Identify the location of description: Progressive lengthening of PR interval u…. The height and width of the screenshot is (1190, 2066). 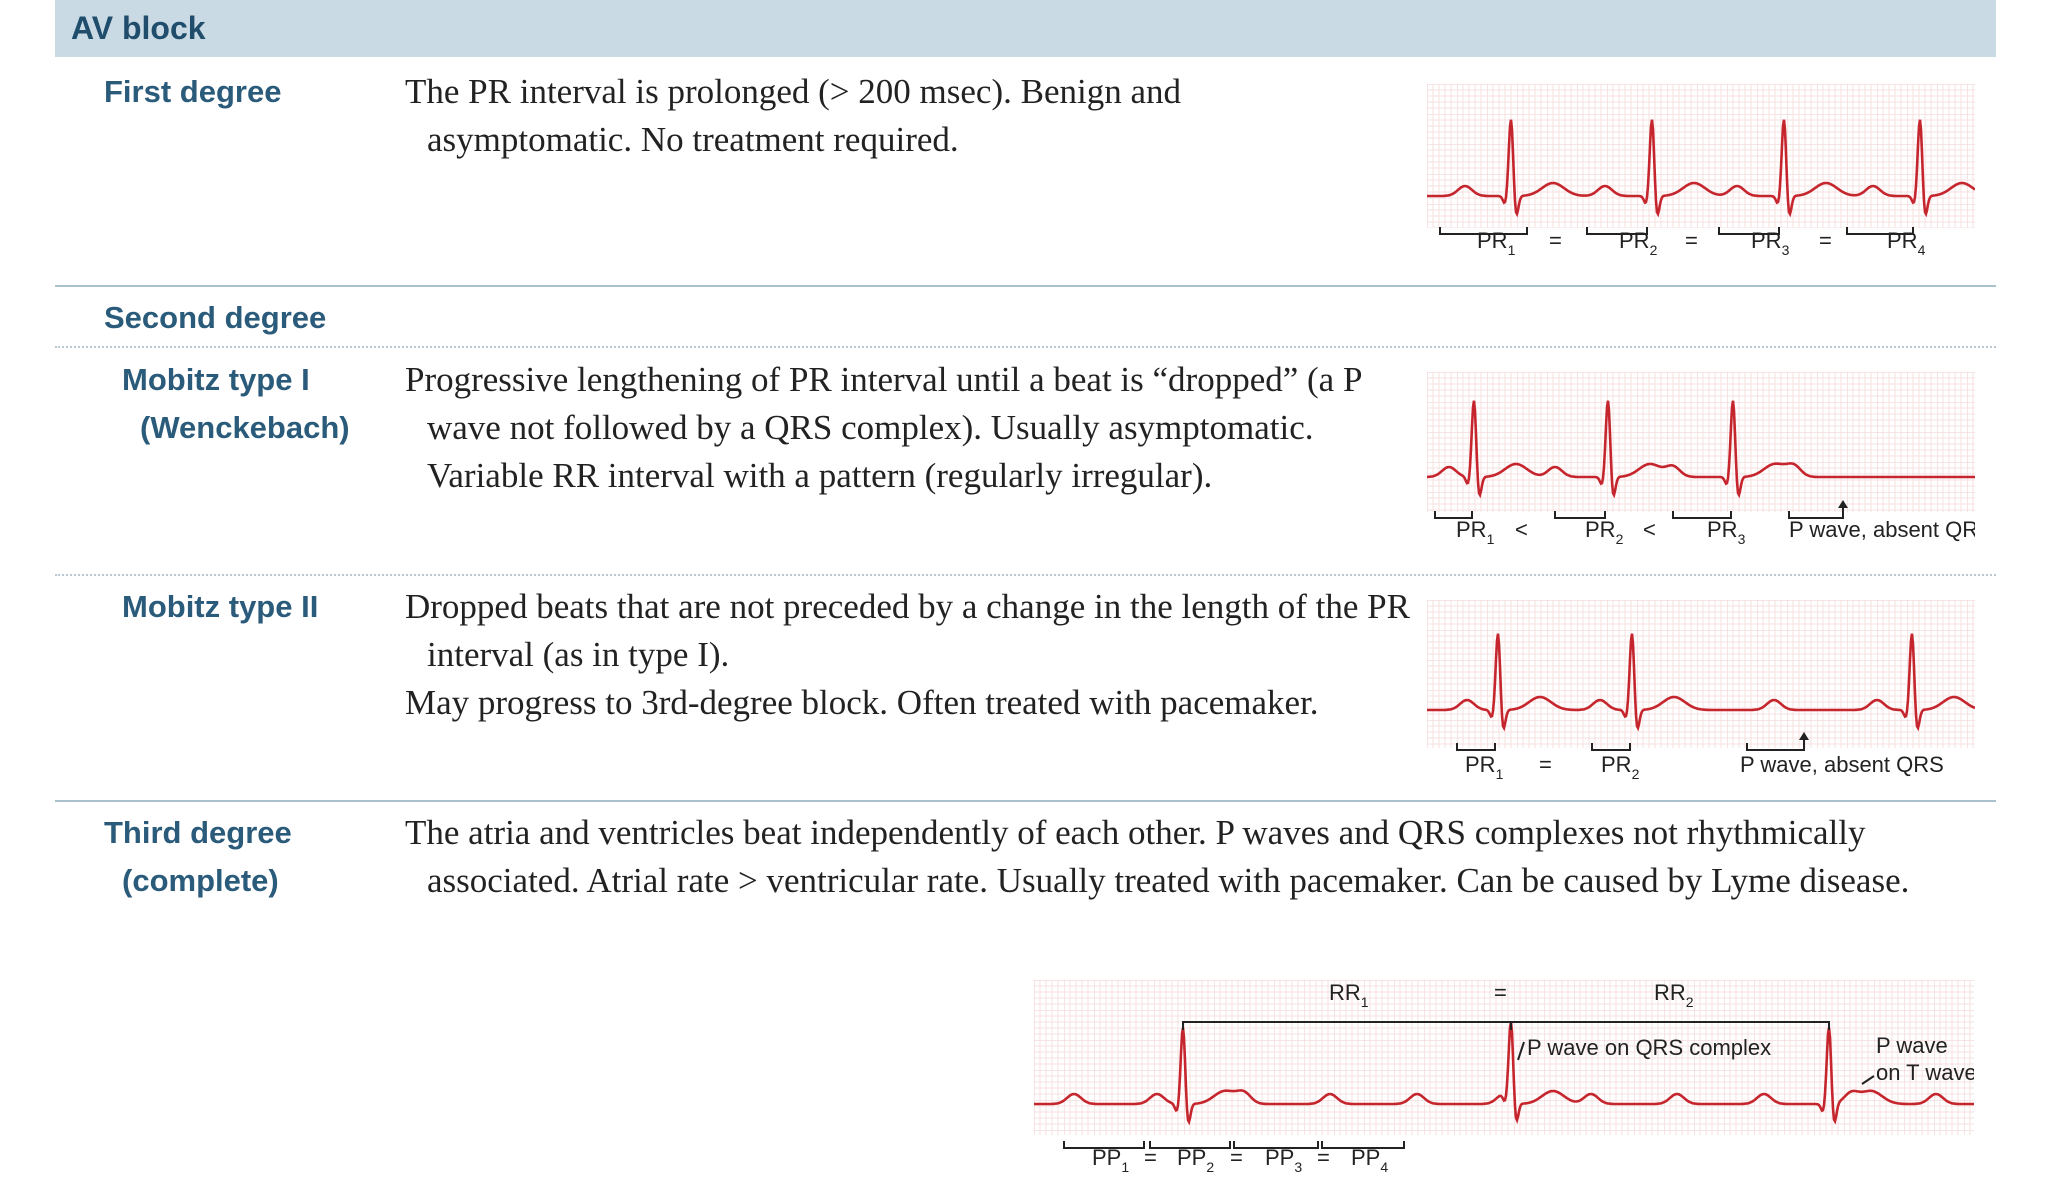
(897, 428).